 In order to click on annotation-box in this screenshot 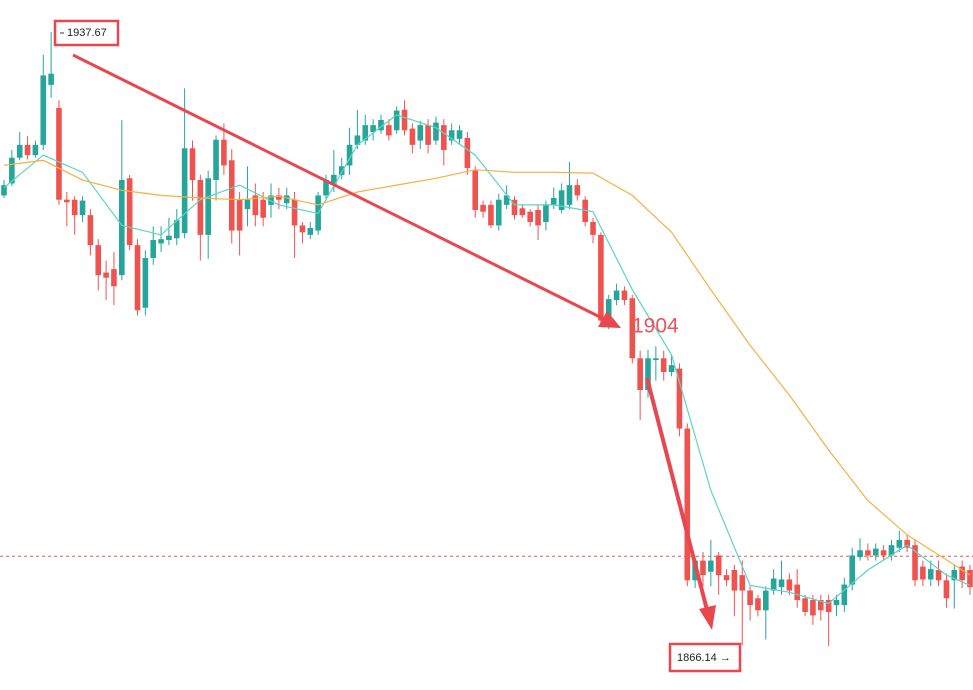, I will do `click(705, 657)`.